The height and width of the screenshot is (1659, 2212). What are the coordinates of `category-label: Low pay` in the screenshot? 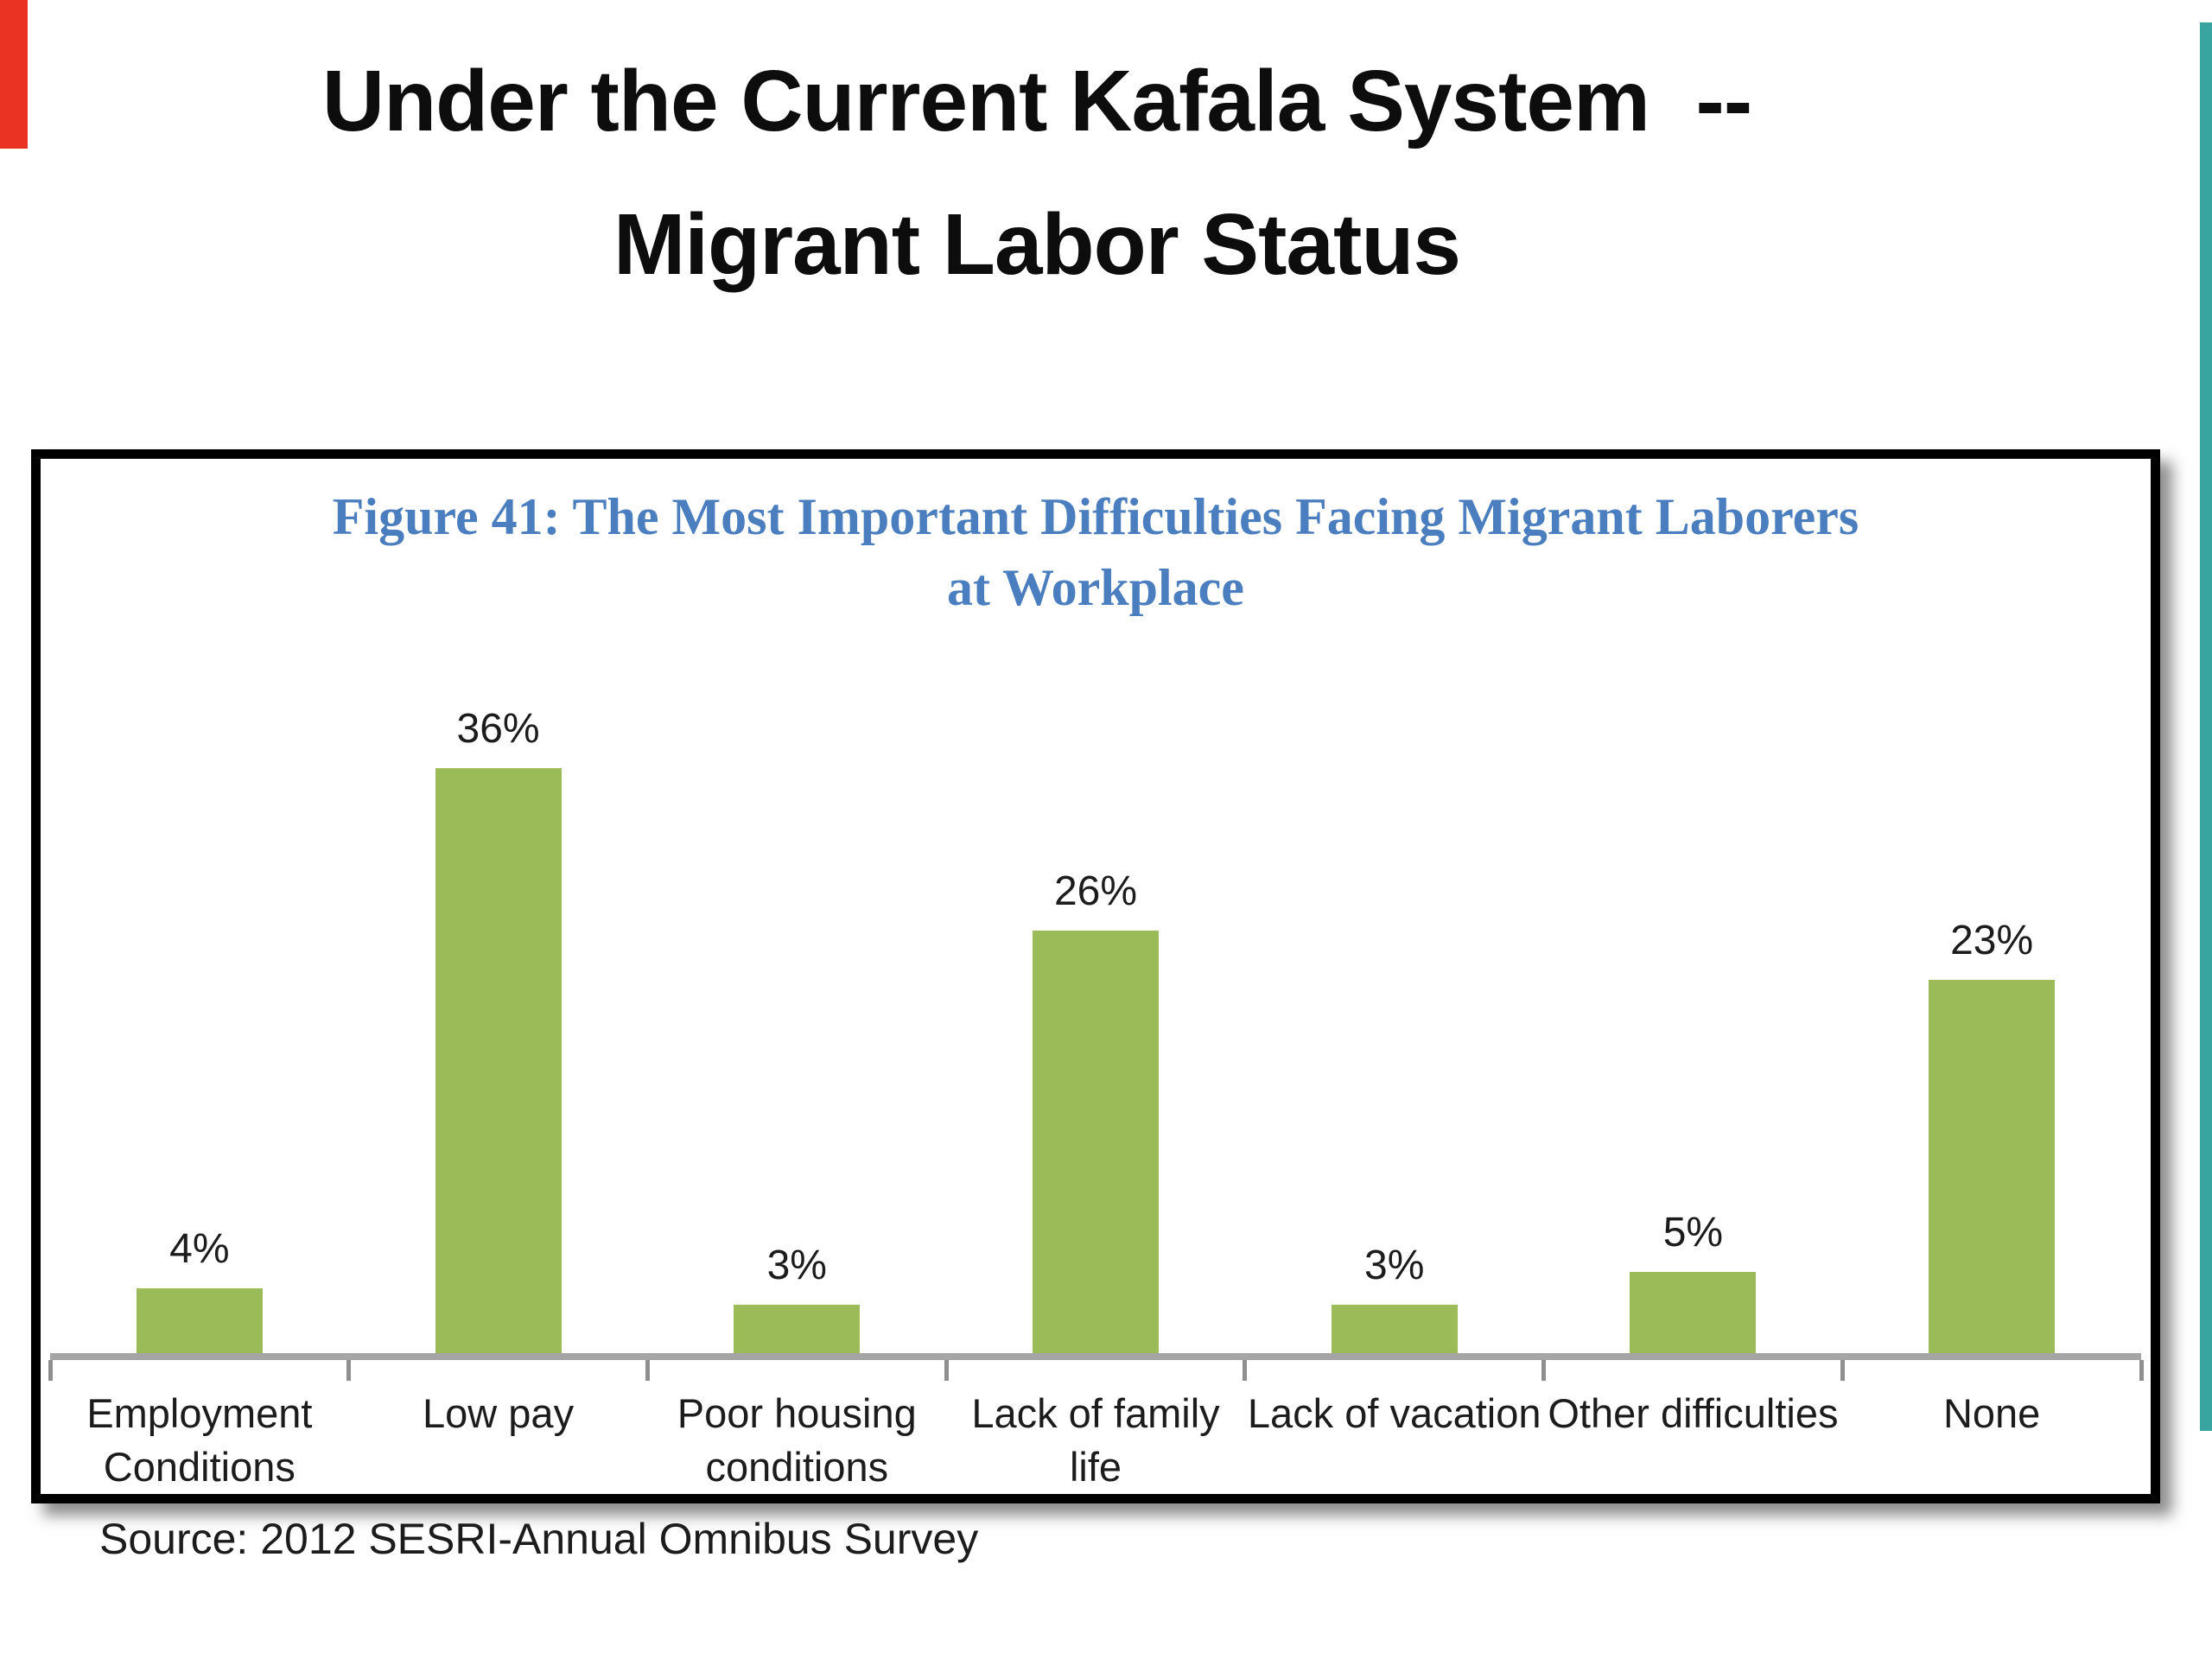 It's located at (499, 1413).